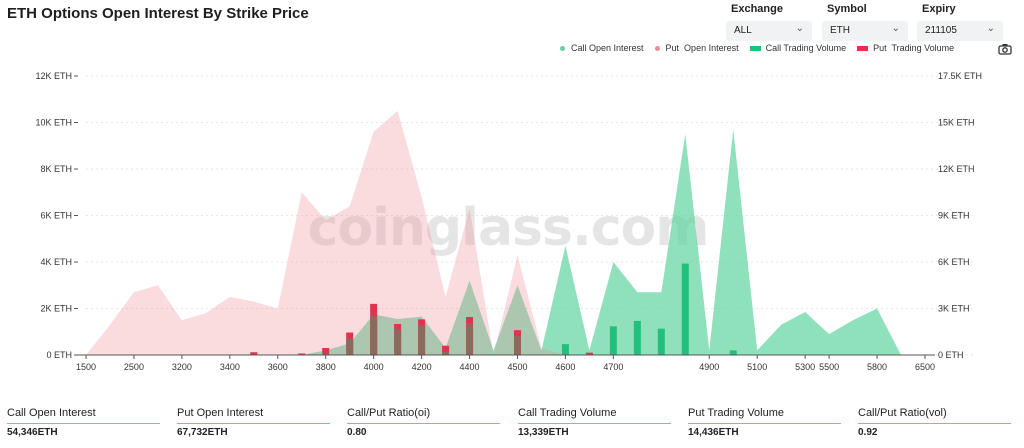 This screenshot has height=448, width=1024. I want to click on x-tick-label: 4900, so click(709, 367).